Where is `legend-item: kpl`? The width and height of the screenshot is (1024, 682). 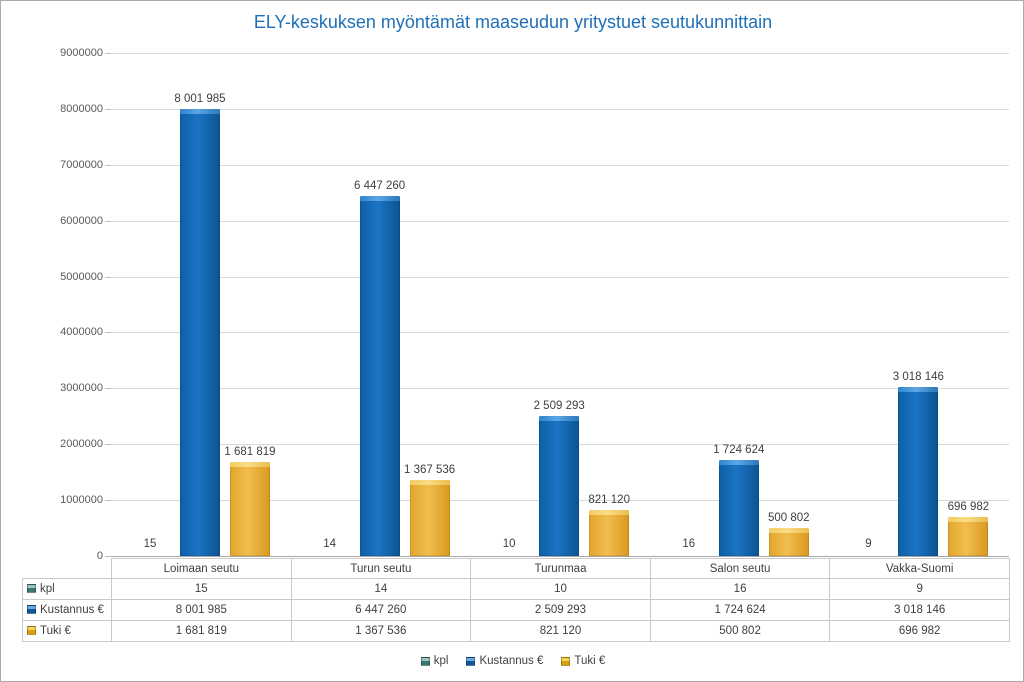 legend-item: kpl is located at coordinates (434, 661).